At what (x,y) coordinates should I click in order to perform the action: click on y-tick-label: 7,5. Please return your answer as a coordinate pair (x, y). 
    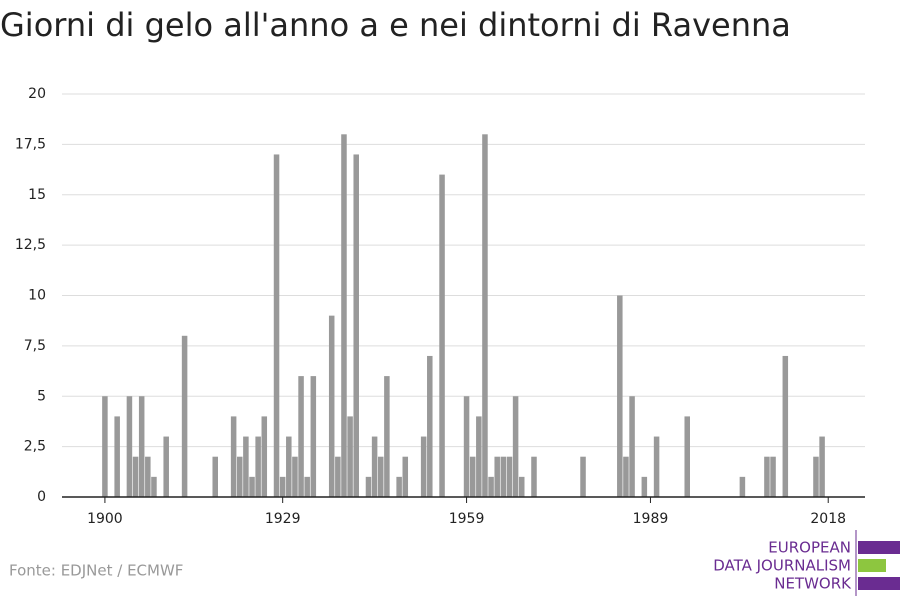
    Looking at the image, I should click on (35, 346).